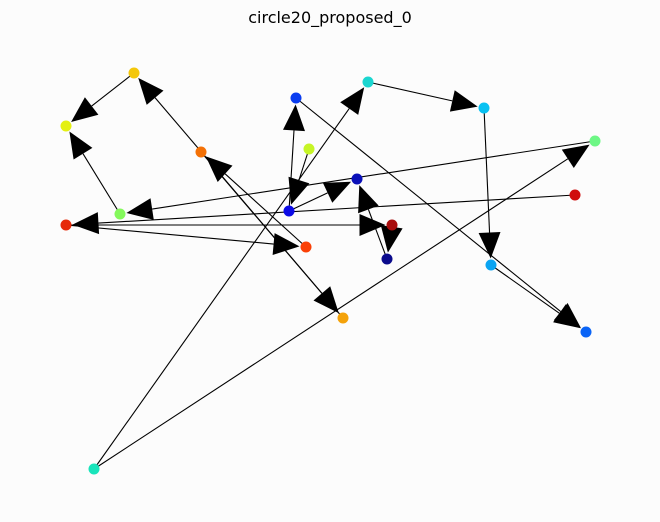 Image resolution: width=660 pixels, height=522 pixels. Describe the element at coordinates (265, 210) in the screenshot. I see `edge-n15-n8` at that location.